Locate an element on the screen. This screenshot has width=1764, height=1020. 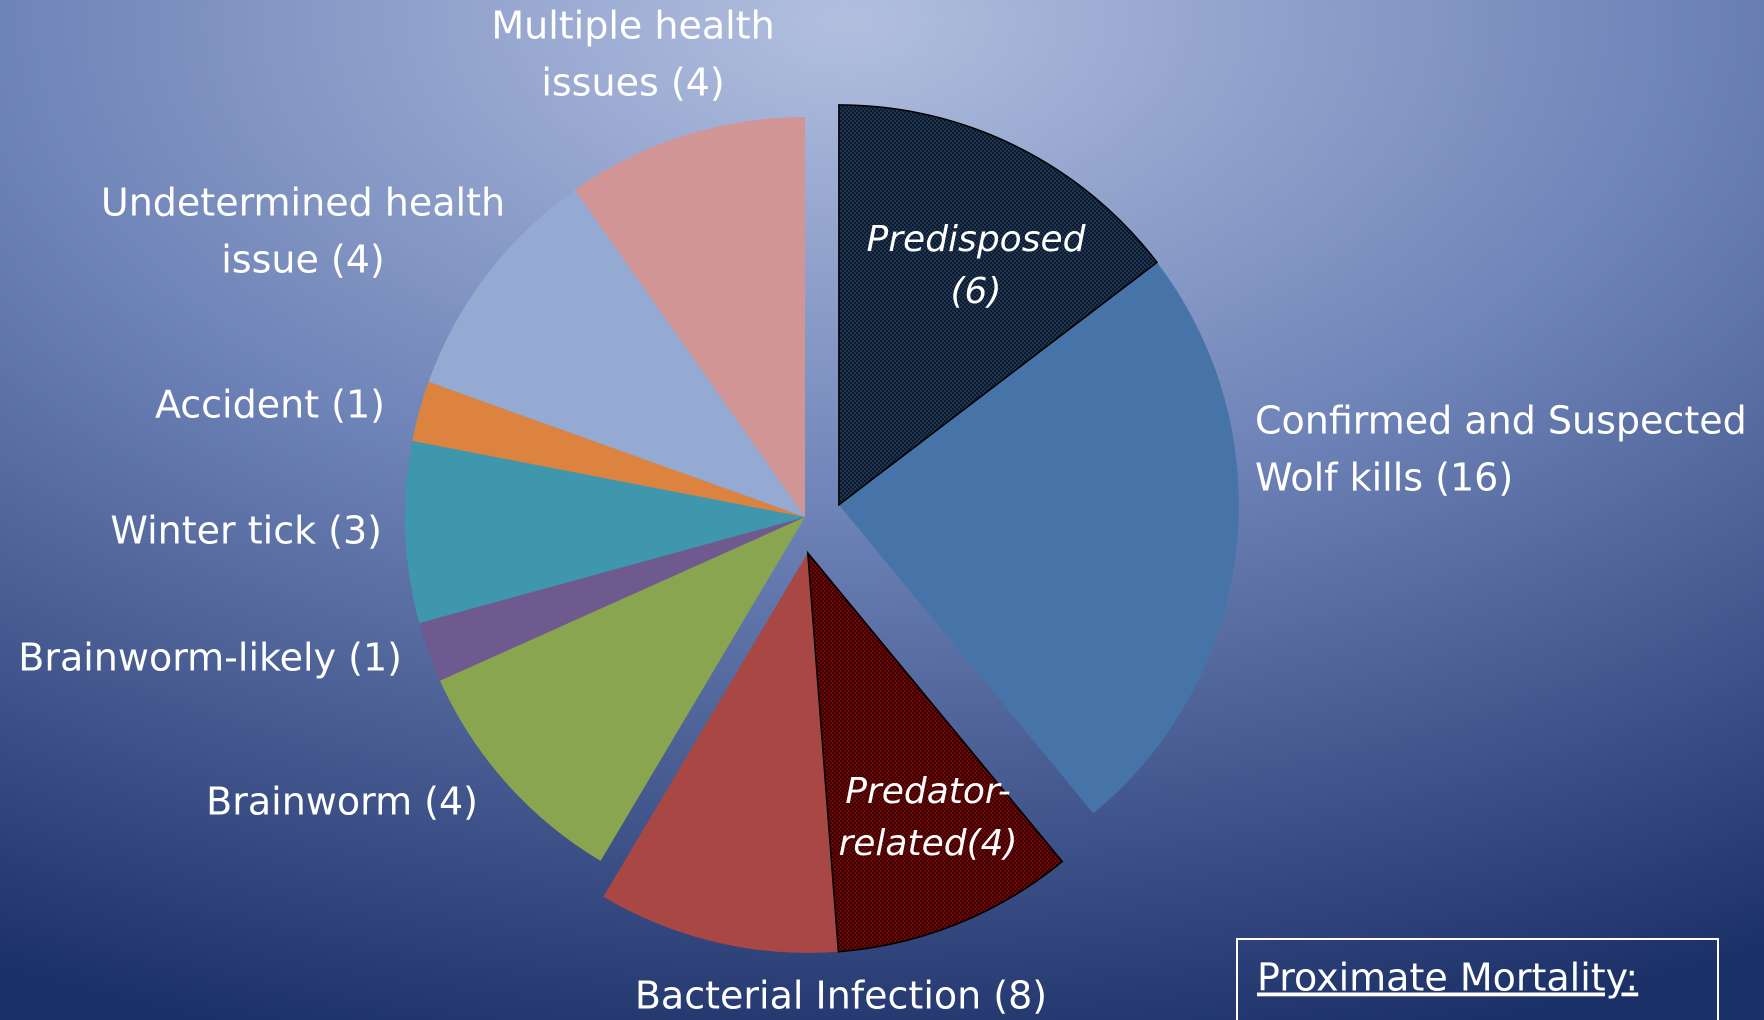
annotation-box is located at coordinates (1477, 979).